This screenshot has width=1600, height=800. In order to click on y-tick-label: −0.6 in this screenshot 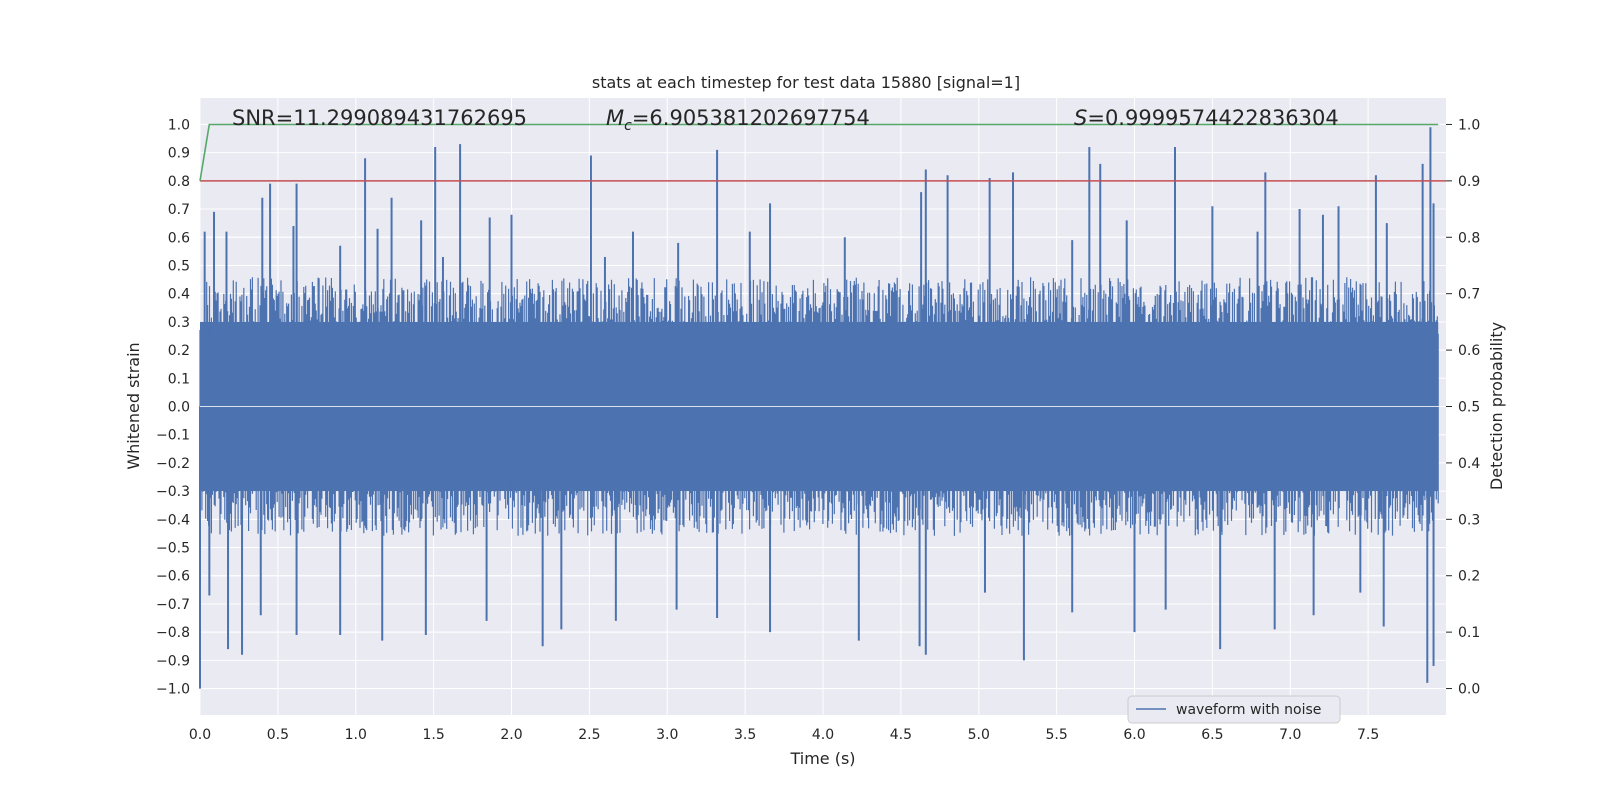, I will do `click(173, 577)`.